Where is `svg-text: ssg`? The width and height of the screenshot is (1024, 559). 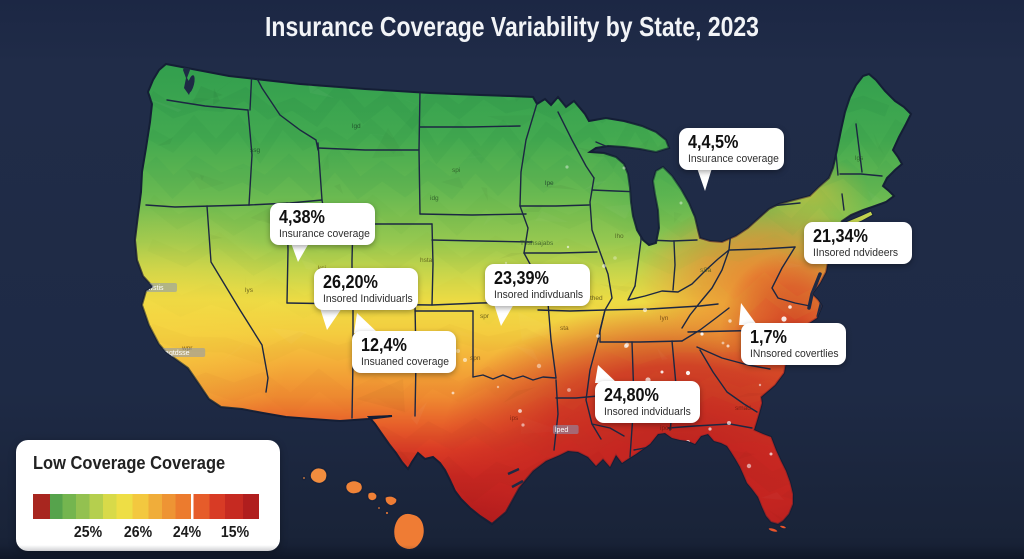
svg-text: ssg is located at coordinates (255, 150).